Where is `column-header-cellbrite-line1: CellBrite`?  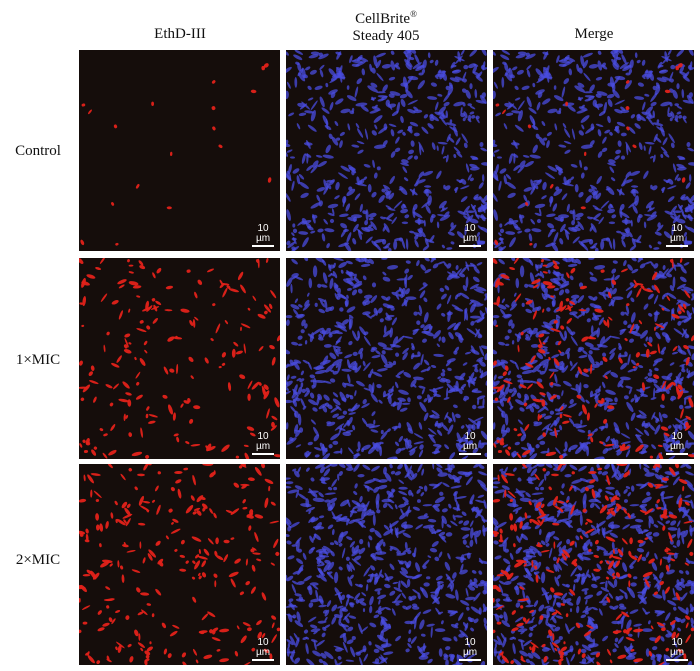
column-header-cellbrite-line1: CellBrite is located at coordinates (383, 19).